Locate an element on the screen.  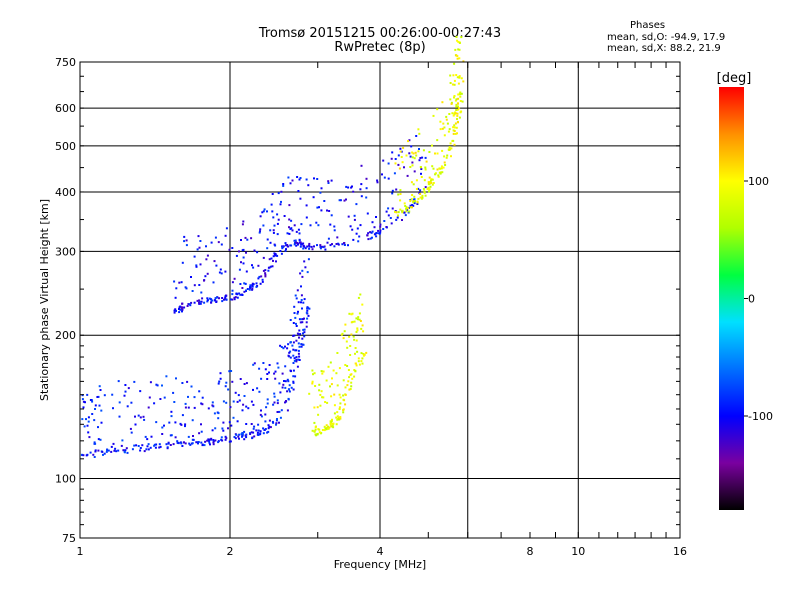
y-tick-label: 100 is located at coordinates (65, 479).